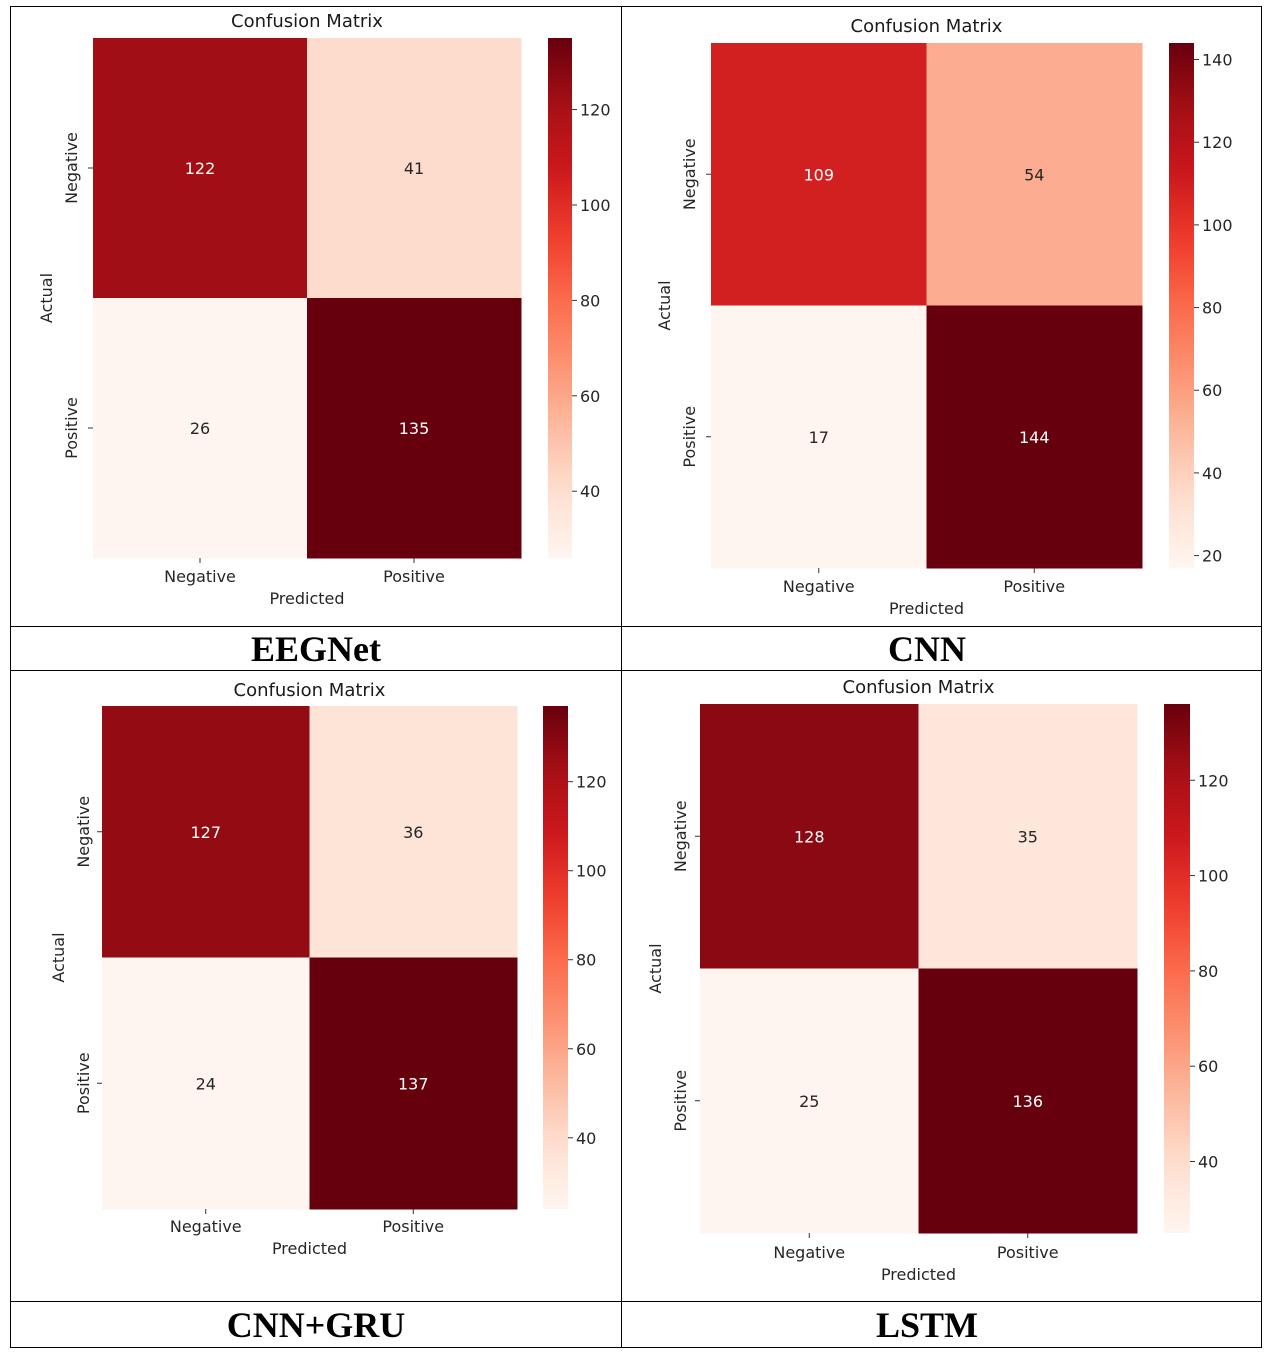 The height and width of the screenshot is (1358, 1274). I want to click on column-divider, so click(621, 677).